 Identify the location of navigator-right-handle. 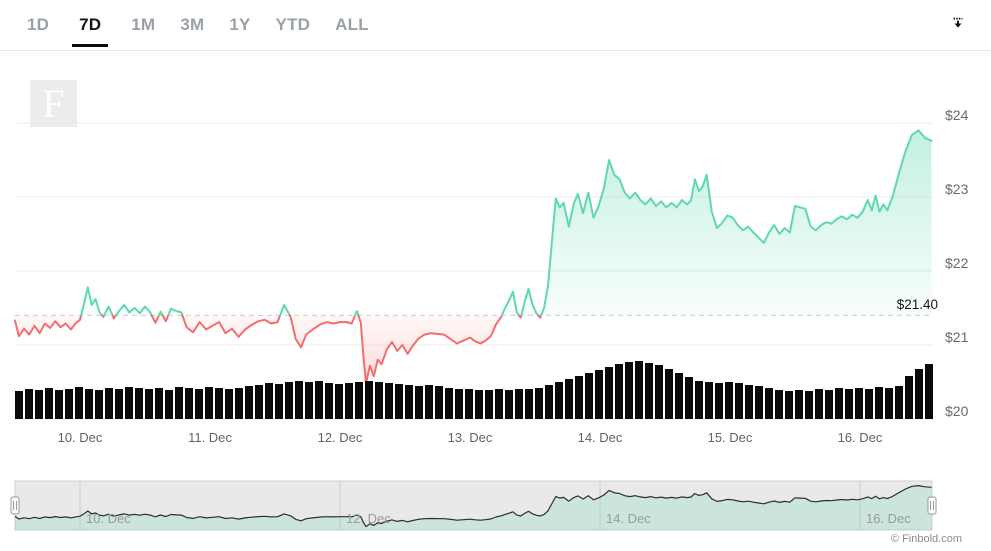
(932, 505).